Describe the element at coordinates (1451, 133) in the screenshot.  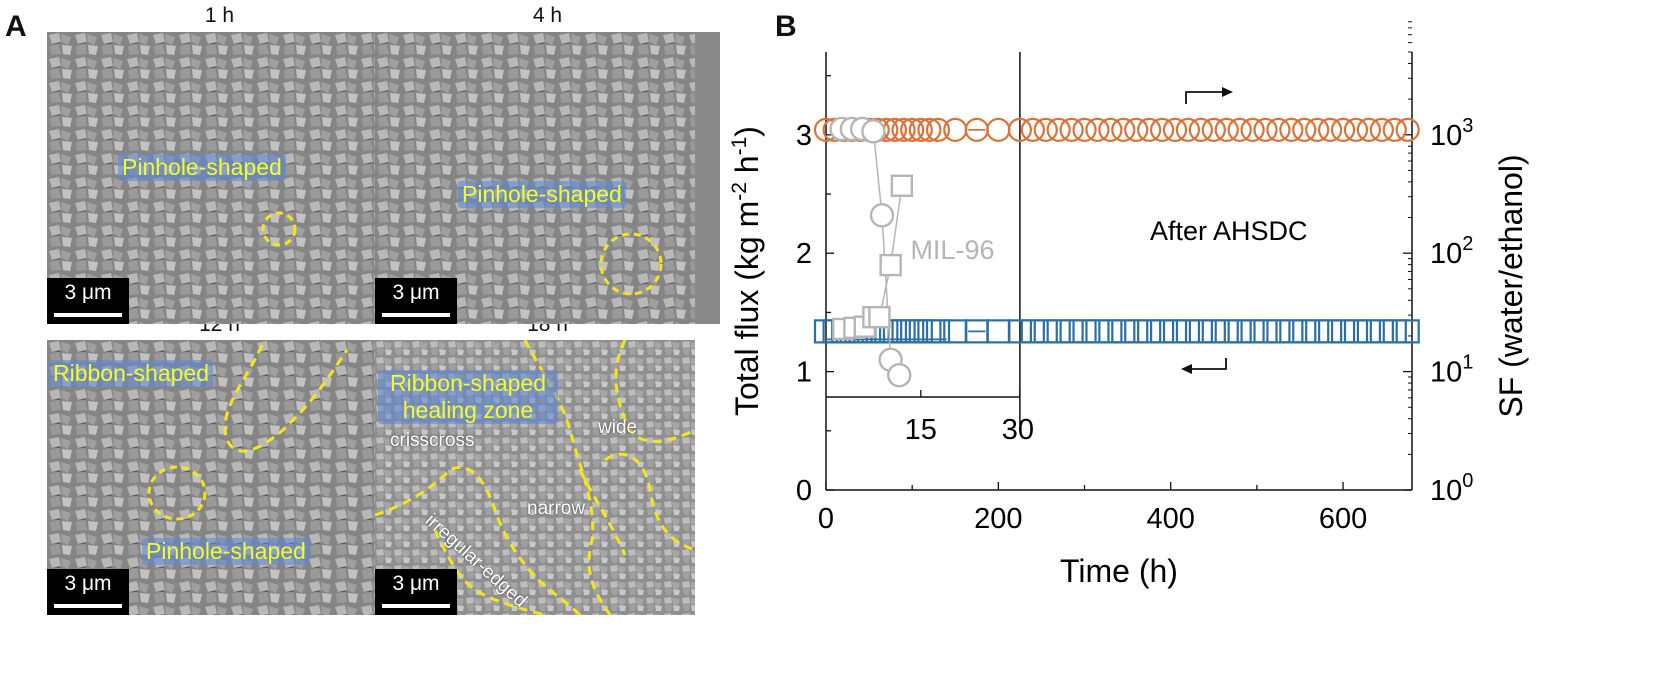
I see `y2-tick-label: 103` at that location.